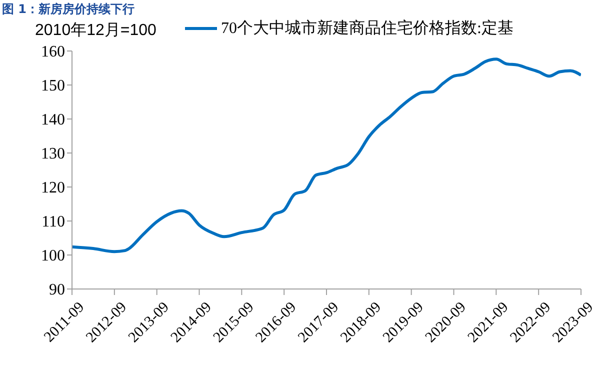 This screenshot has height=372, width=611. Describe the element at coordinates (95, 31) in the screenshot. I see `y-axis-title: 2010年12月=100` at that location.